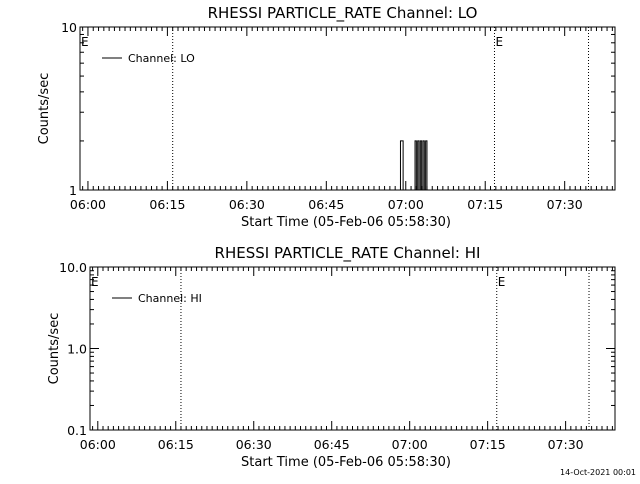  Describe the element at coordinates (170, 298) in the screenshot. I see `panel-2-legend-label: Channel: HI` at that location.